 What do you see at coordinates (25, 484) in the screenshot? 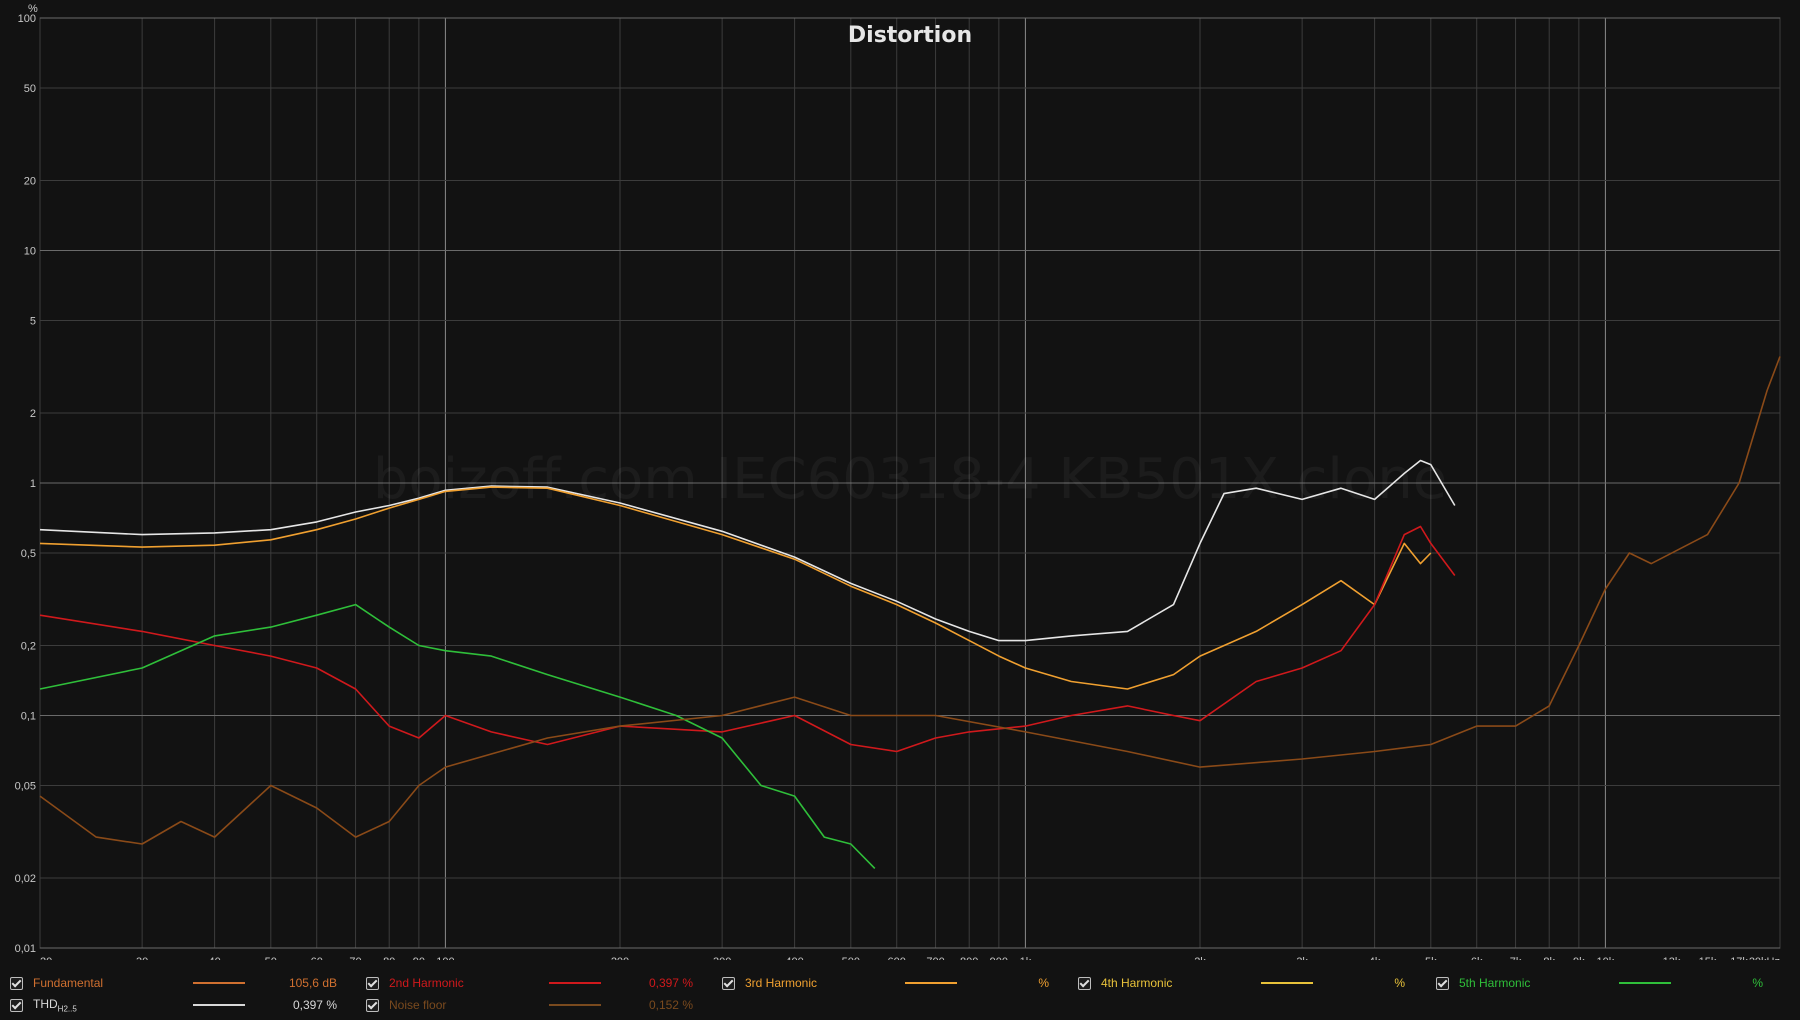
I see `y-tick-labels: 100 50 20 10 5 2 1 0,5 0,2 0,1 0,05 0,02 0,01` at bounding box center [25, 484].